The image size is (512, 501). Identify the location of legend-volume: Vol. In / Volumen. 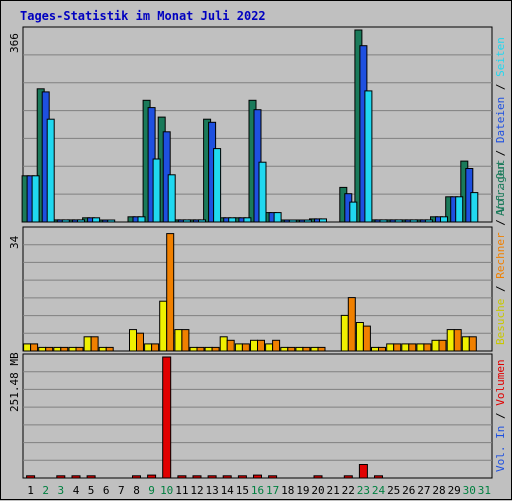
(500, 415).